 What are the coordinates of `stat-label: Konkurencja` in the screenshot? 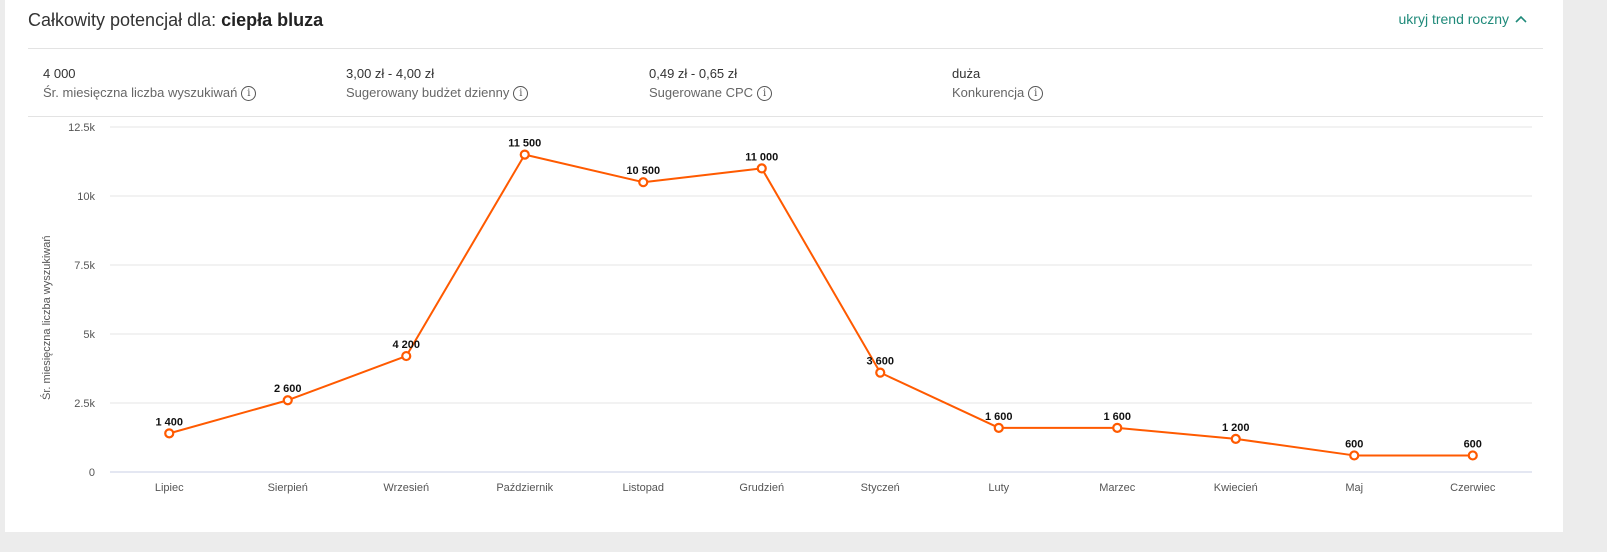 It's located at (988, 92).